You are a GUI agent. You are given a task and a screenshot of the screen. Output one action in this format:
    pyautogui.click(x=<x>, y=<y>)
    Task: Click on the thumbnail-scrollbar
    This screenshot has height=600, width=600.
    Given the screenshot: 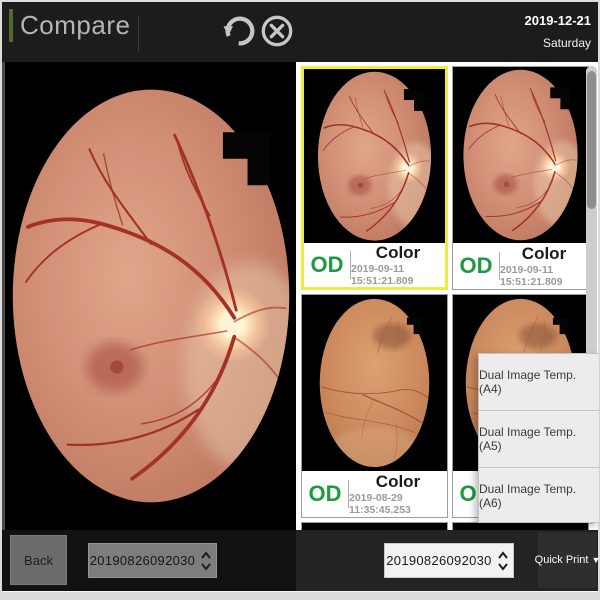 What is the action you would take?
    pyautogui.click(x=591, y=295)
    